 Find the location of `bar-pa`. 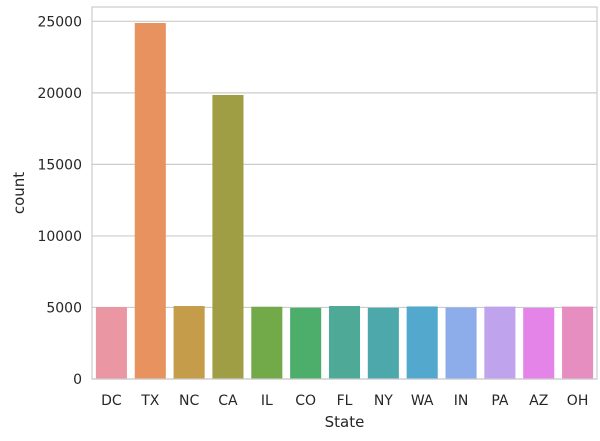

bar-pa is located at coordinates (500, 342).